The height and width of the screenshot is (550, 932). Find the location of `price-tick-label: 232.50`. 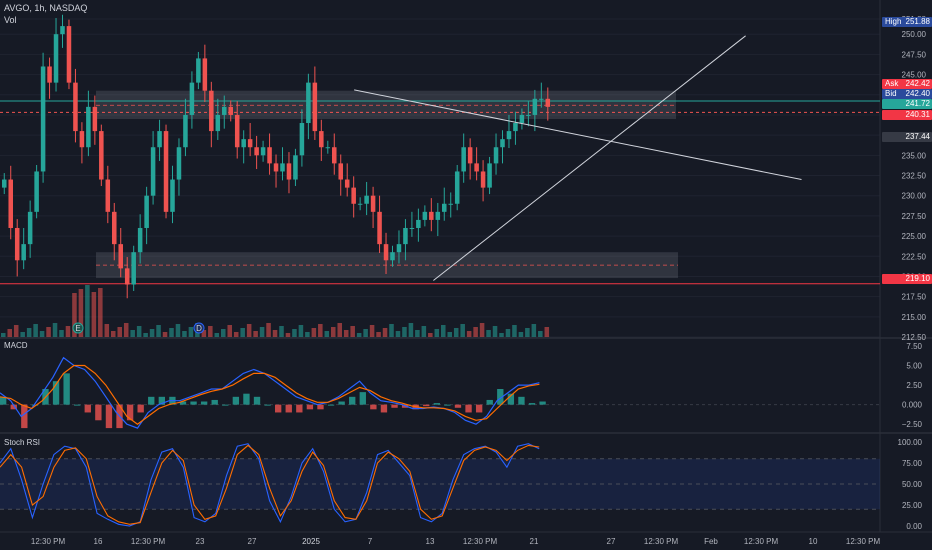

price-tick-label: 232.50 is located at coordinates (914, 176).